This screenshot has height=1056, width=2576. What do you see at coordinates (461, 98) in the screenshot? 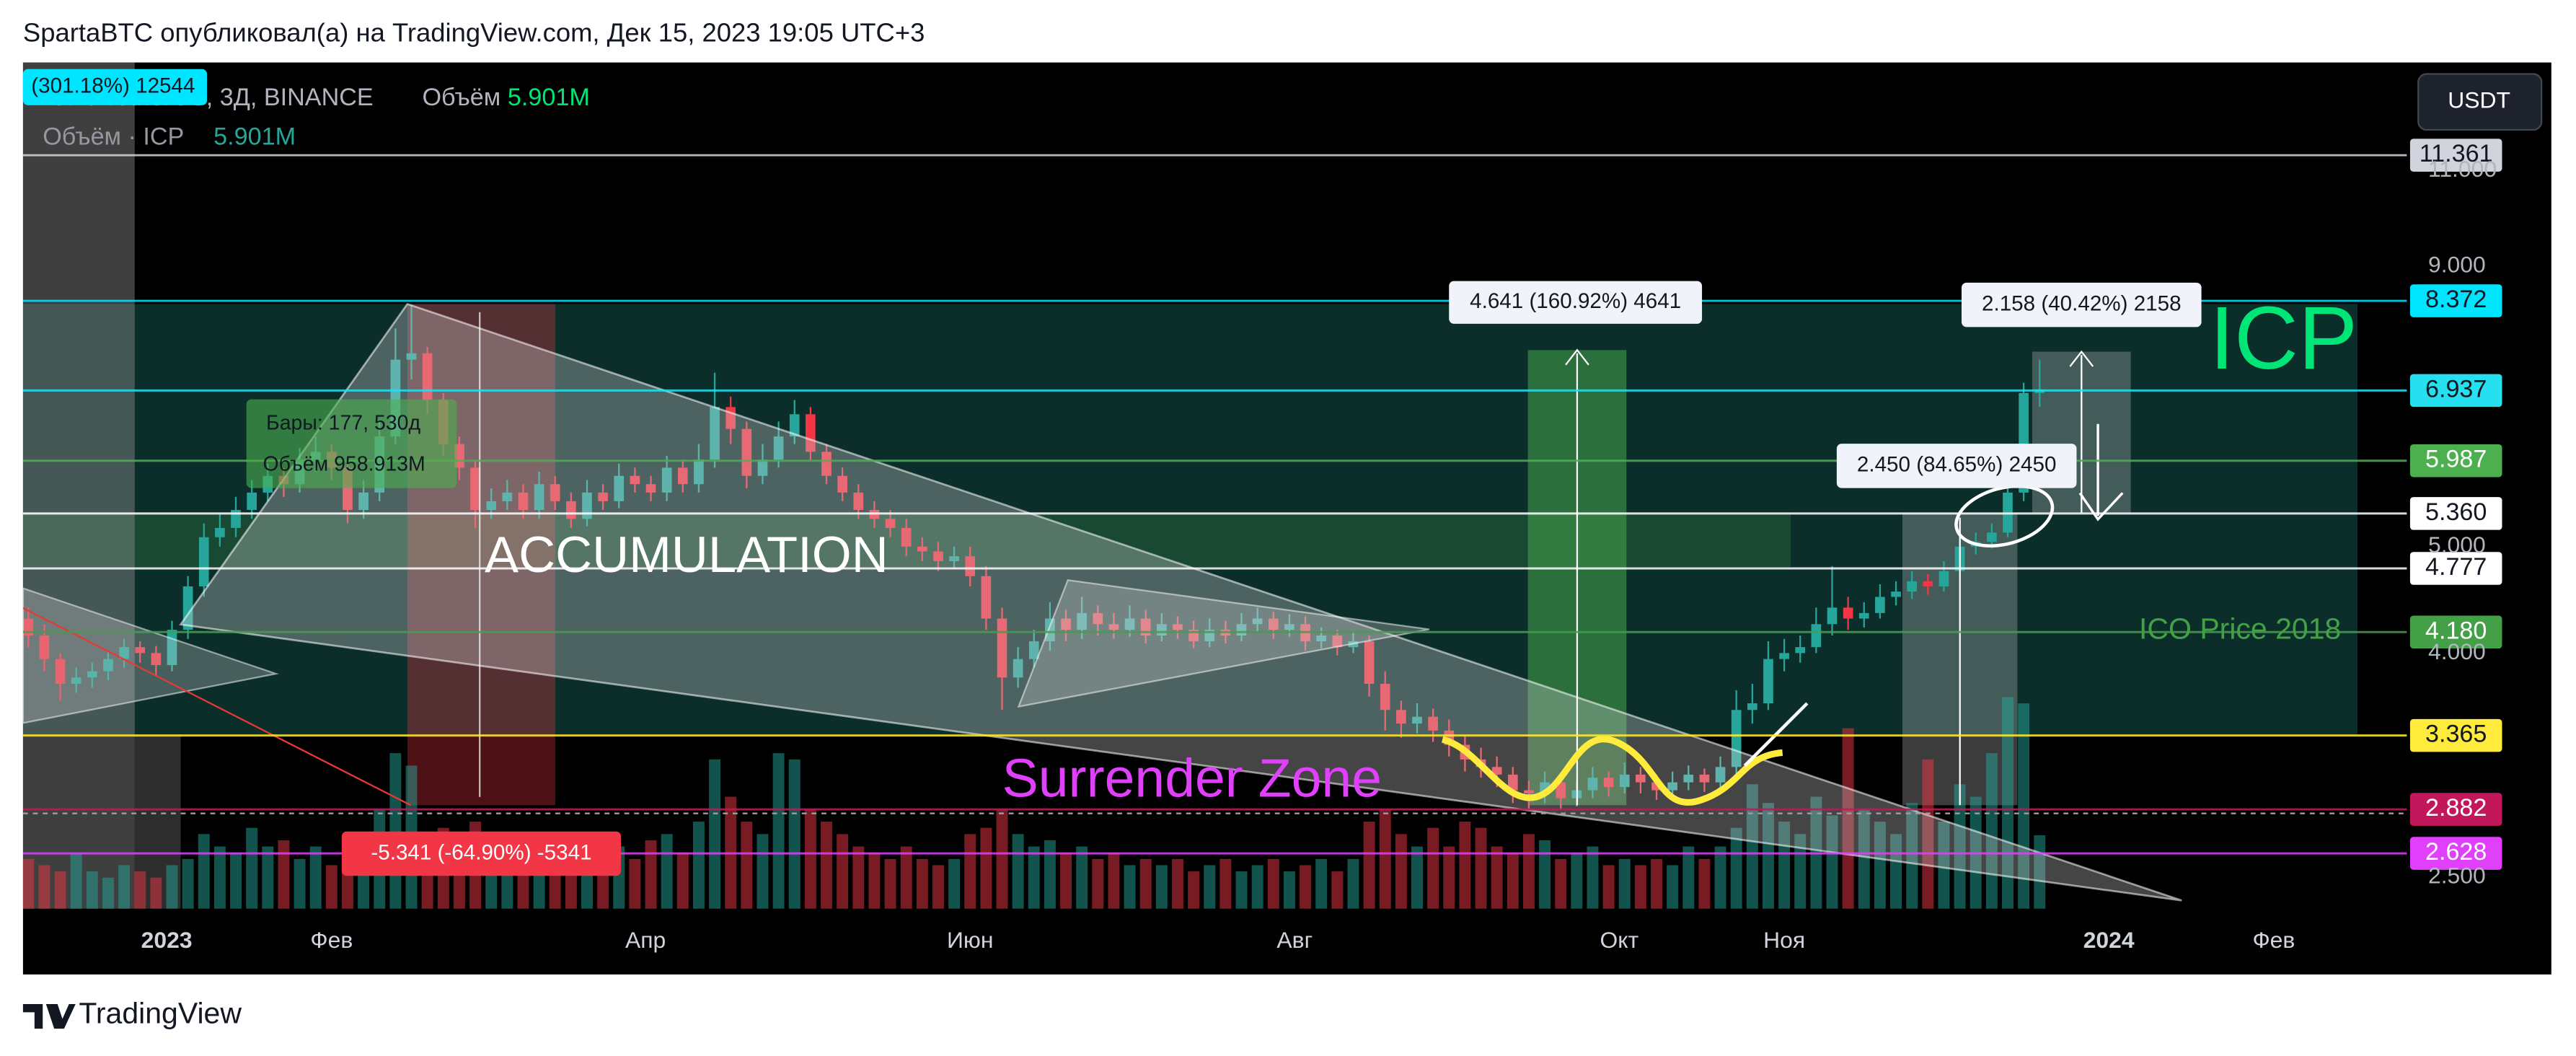
I see `volume-label: Объём` at bounding box center [461, 98].